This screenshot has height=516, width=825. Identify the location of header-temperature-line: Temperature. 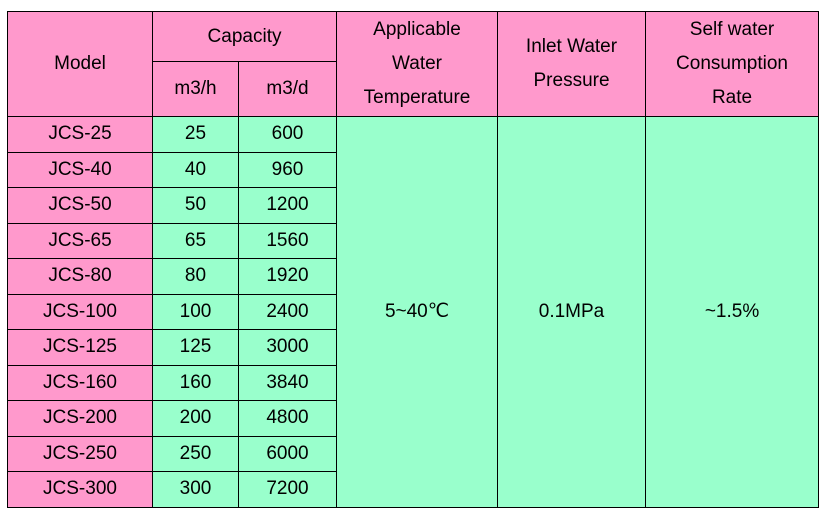
(417, 97).